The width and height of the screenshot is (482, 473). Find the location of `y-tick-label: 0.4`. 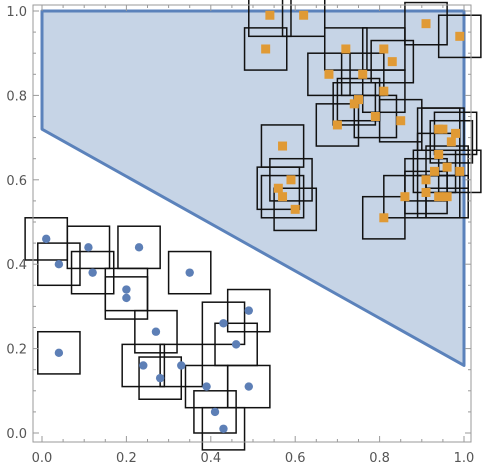

y-tick-label: 0.4 is located at coordinates (16, 265).